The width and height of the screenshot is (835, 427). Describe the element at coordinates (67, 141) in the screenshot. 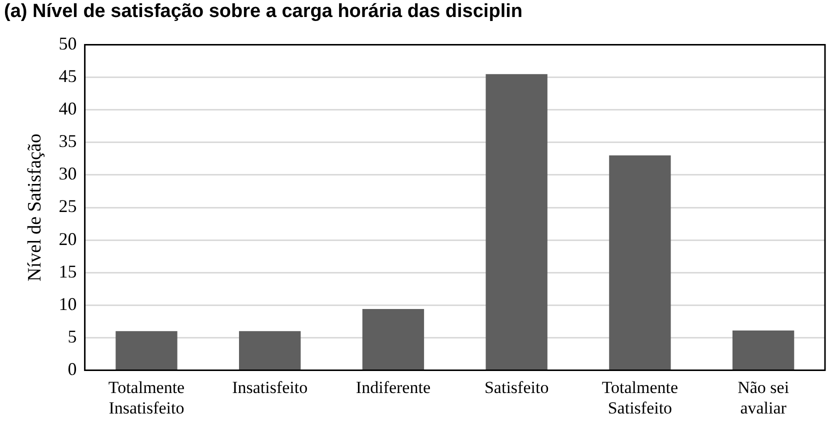

I see `y-tick-label: 35` at that location.